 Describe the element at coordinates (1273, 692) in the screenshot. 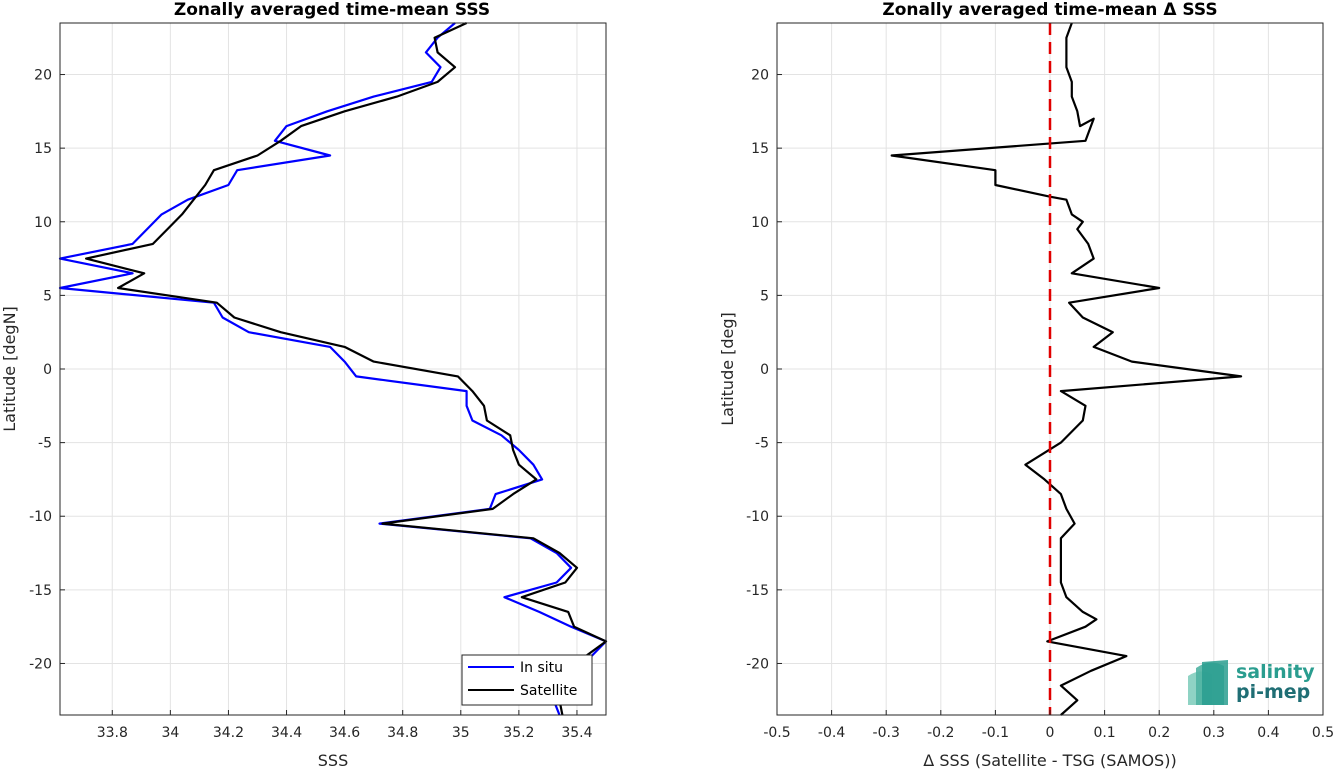

I see `logo-text-pi-mep: pi-mep` at that location.